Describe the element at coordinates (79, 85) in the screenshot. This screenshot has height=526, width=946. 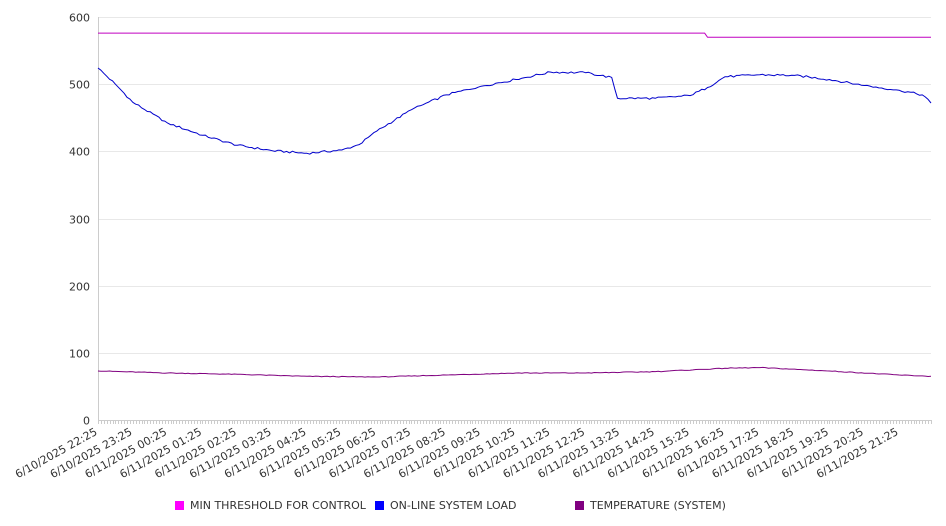
I see `y-tick-label: 500` at that location.